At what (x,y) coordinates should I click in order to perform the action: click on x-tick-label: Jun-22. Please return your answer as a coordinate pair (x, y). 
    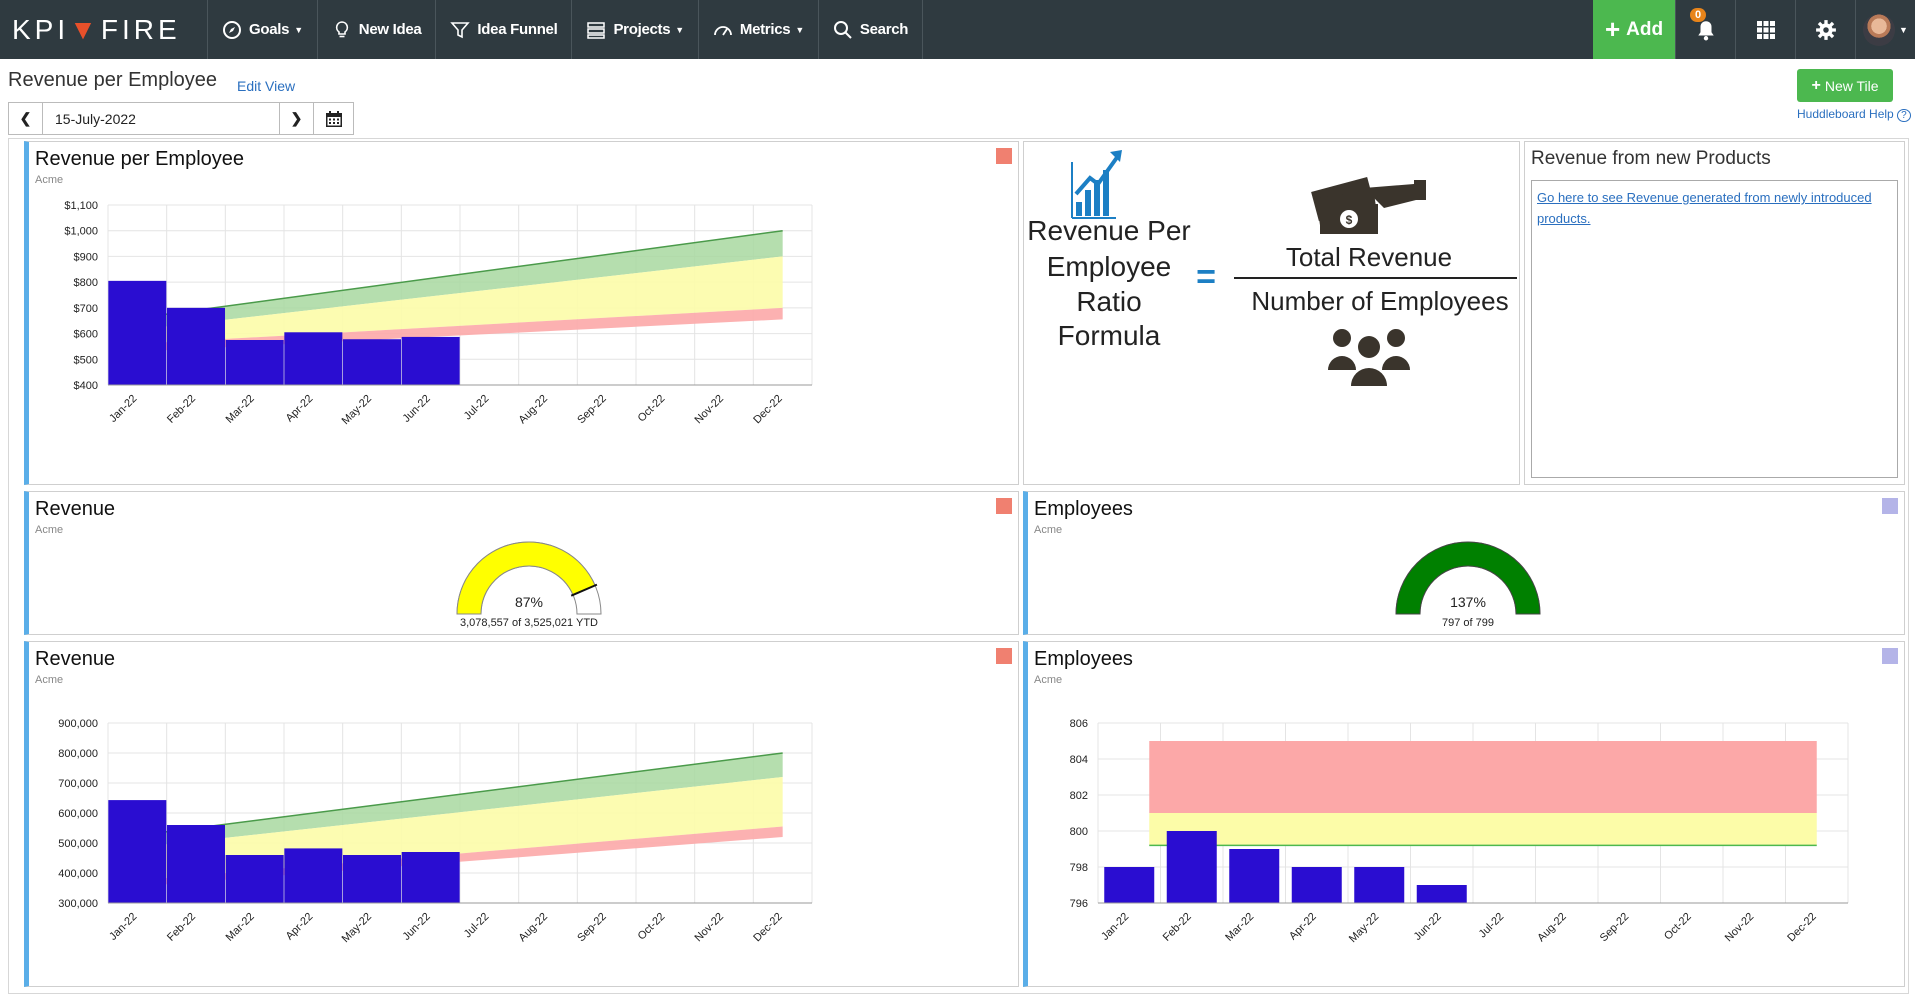
    Looking at the image, I should click on (1428, 927).